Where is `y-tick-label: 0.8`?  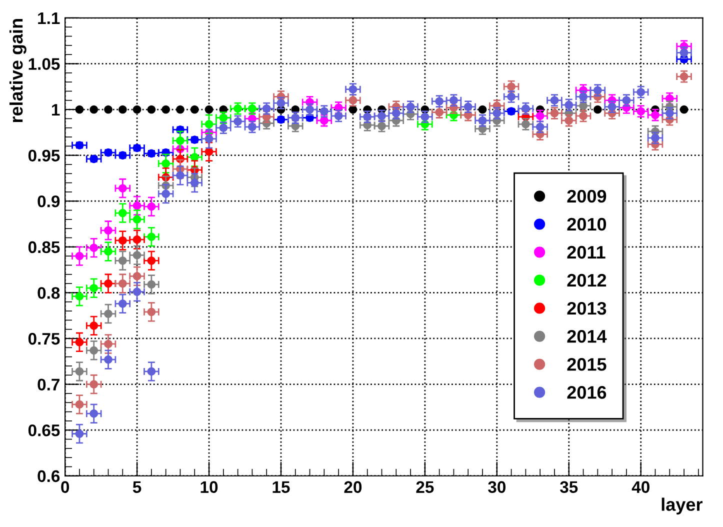
y-tick-label: 0.8 is located at coordinates (49, 293).